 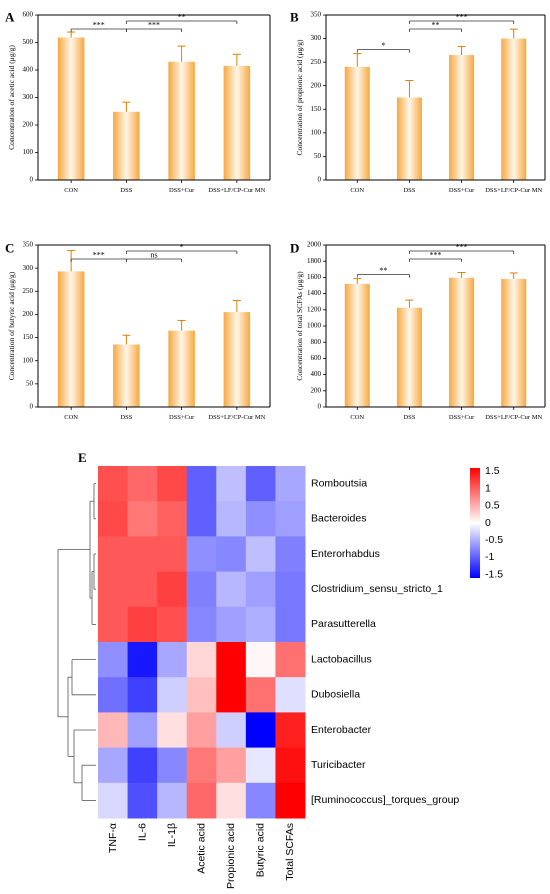 I want to click on colorbar-tick-label: 0, so click(x=488, y=523).